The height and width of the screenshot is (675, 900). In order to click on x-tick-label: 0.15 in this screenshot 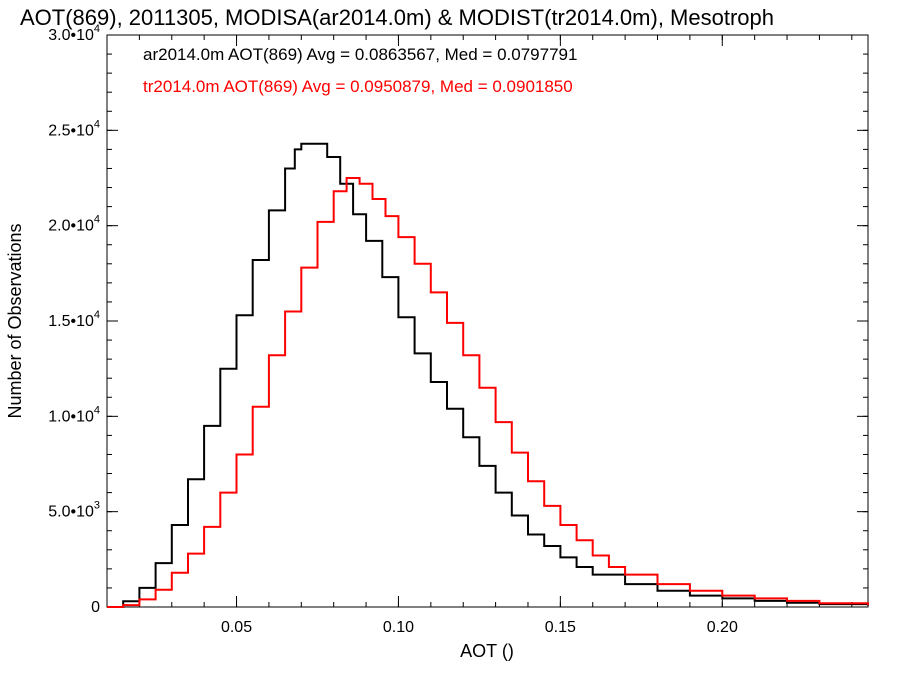, I will do `click(560, 627)`.